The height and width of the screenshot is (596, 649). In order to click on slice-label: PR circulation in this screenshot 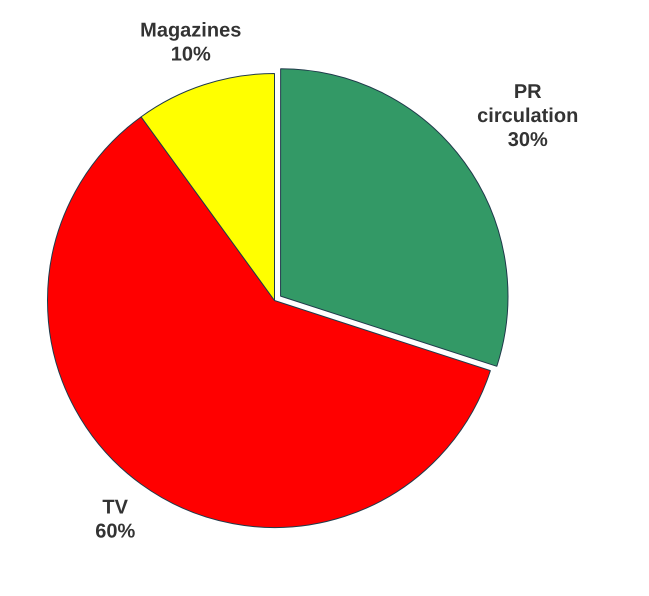, I will do `click(527, 104)`.